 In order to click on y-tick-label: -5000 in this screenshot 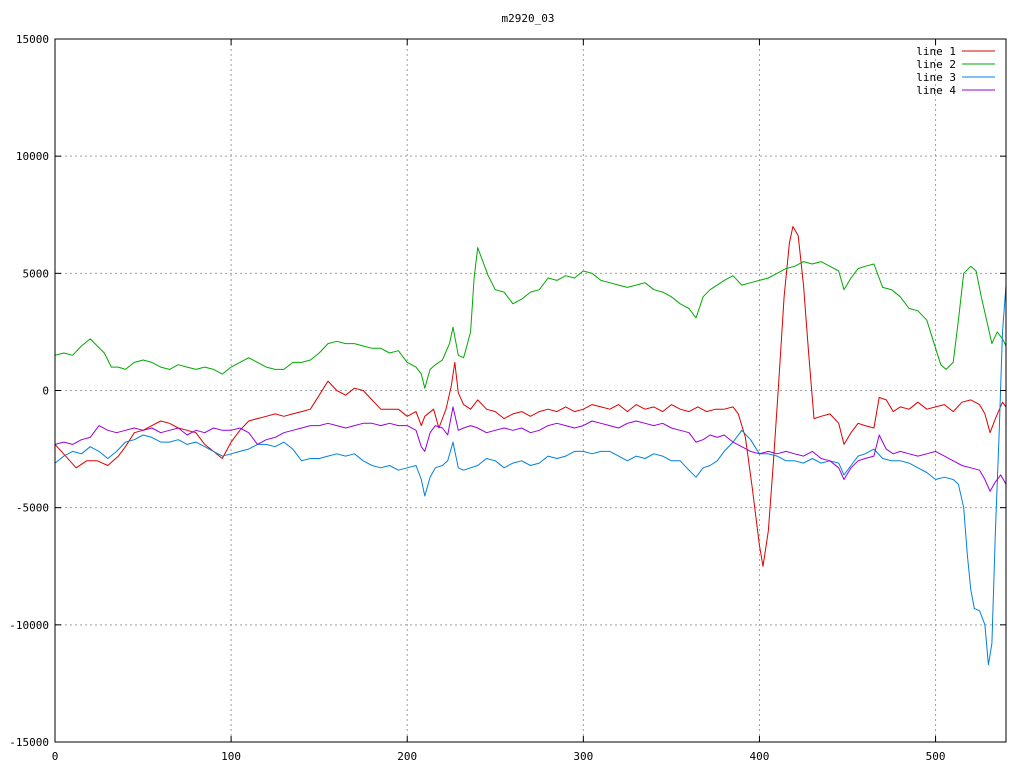, I will do `click(32, 508)`.